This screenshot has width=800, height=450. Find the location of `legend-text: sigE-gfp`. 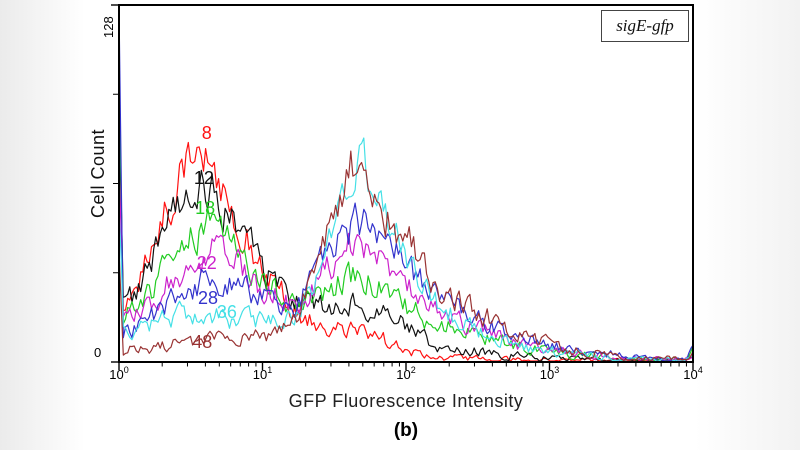

legend-text: sigE-gfp is located at coordinates (645, 25).